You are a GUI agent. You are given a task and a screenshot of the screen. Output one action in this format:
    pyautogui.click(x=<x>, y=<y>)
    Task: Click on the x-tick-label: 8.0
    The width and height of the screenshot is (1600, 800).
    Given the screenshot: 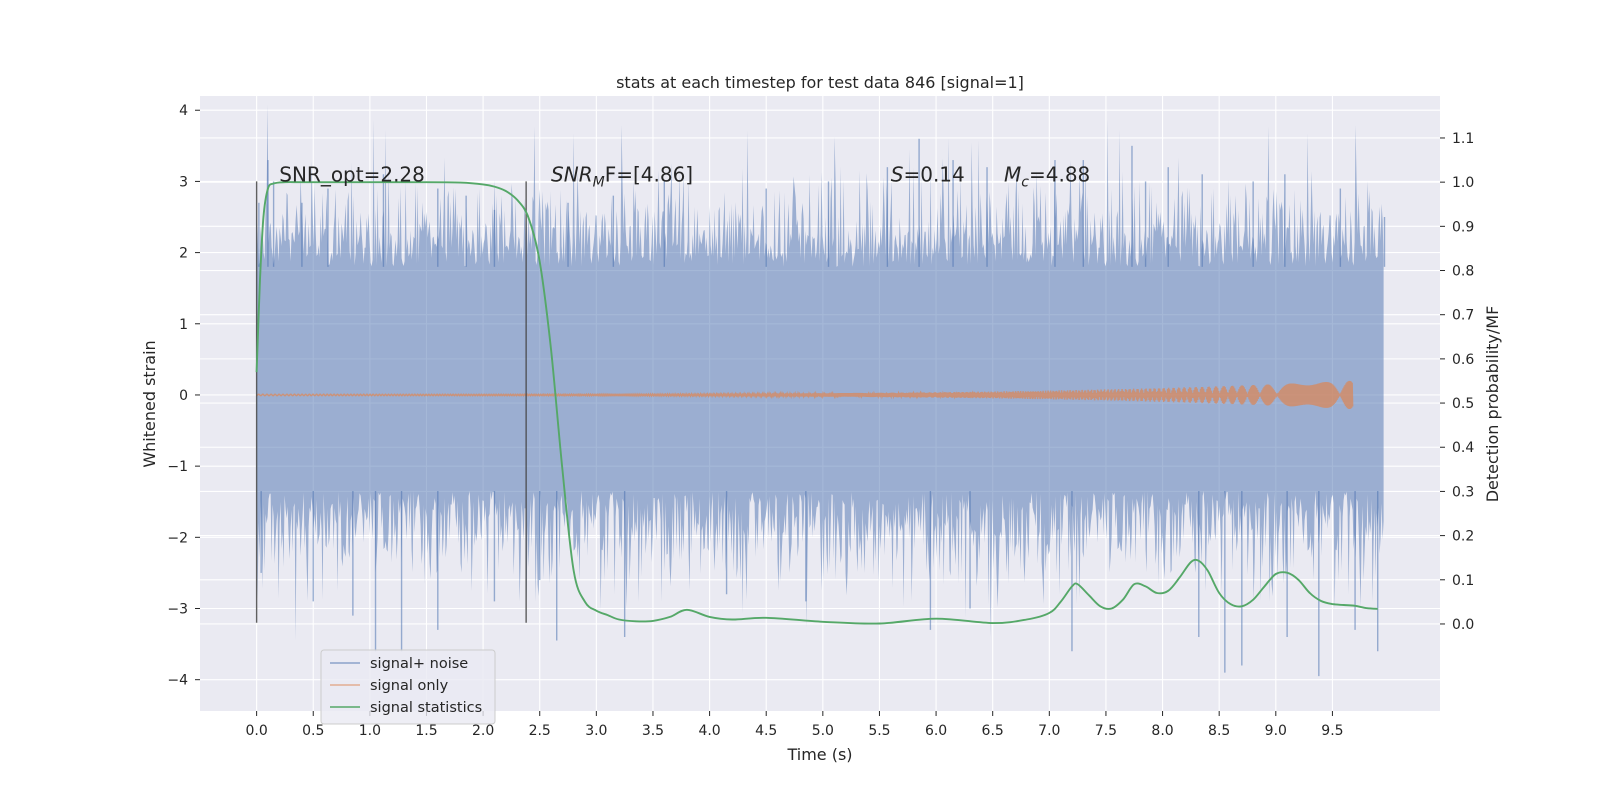 What is the action you would take?
    pyautogui.click(x=1162, y=731)
    